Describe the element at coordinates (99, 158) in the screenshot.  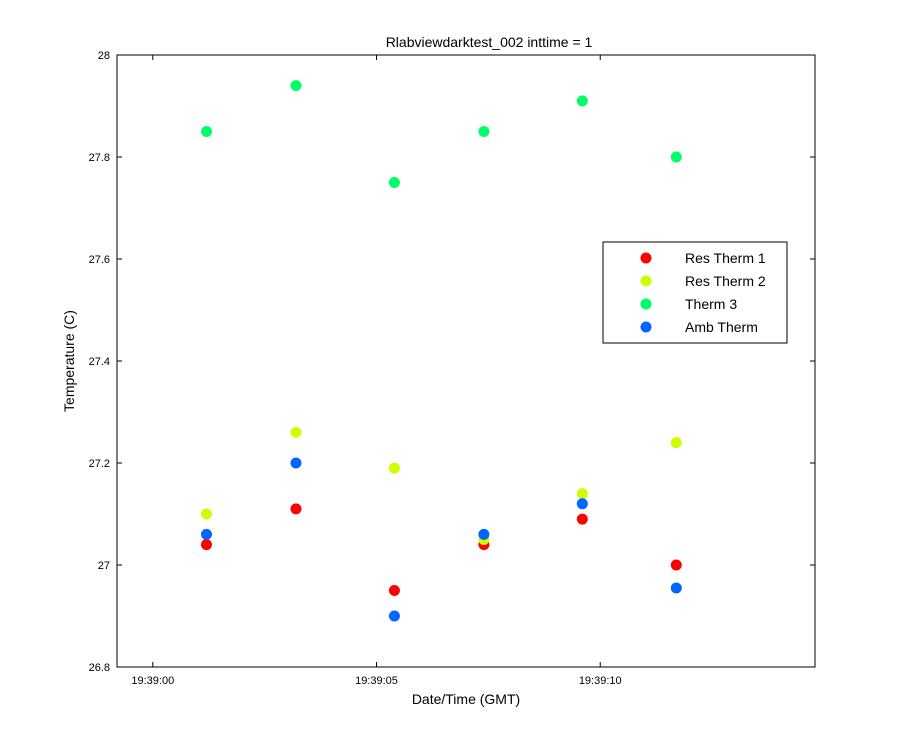
I see `y-tick-label: 27.8` at that location.